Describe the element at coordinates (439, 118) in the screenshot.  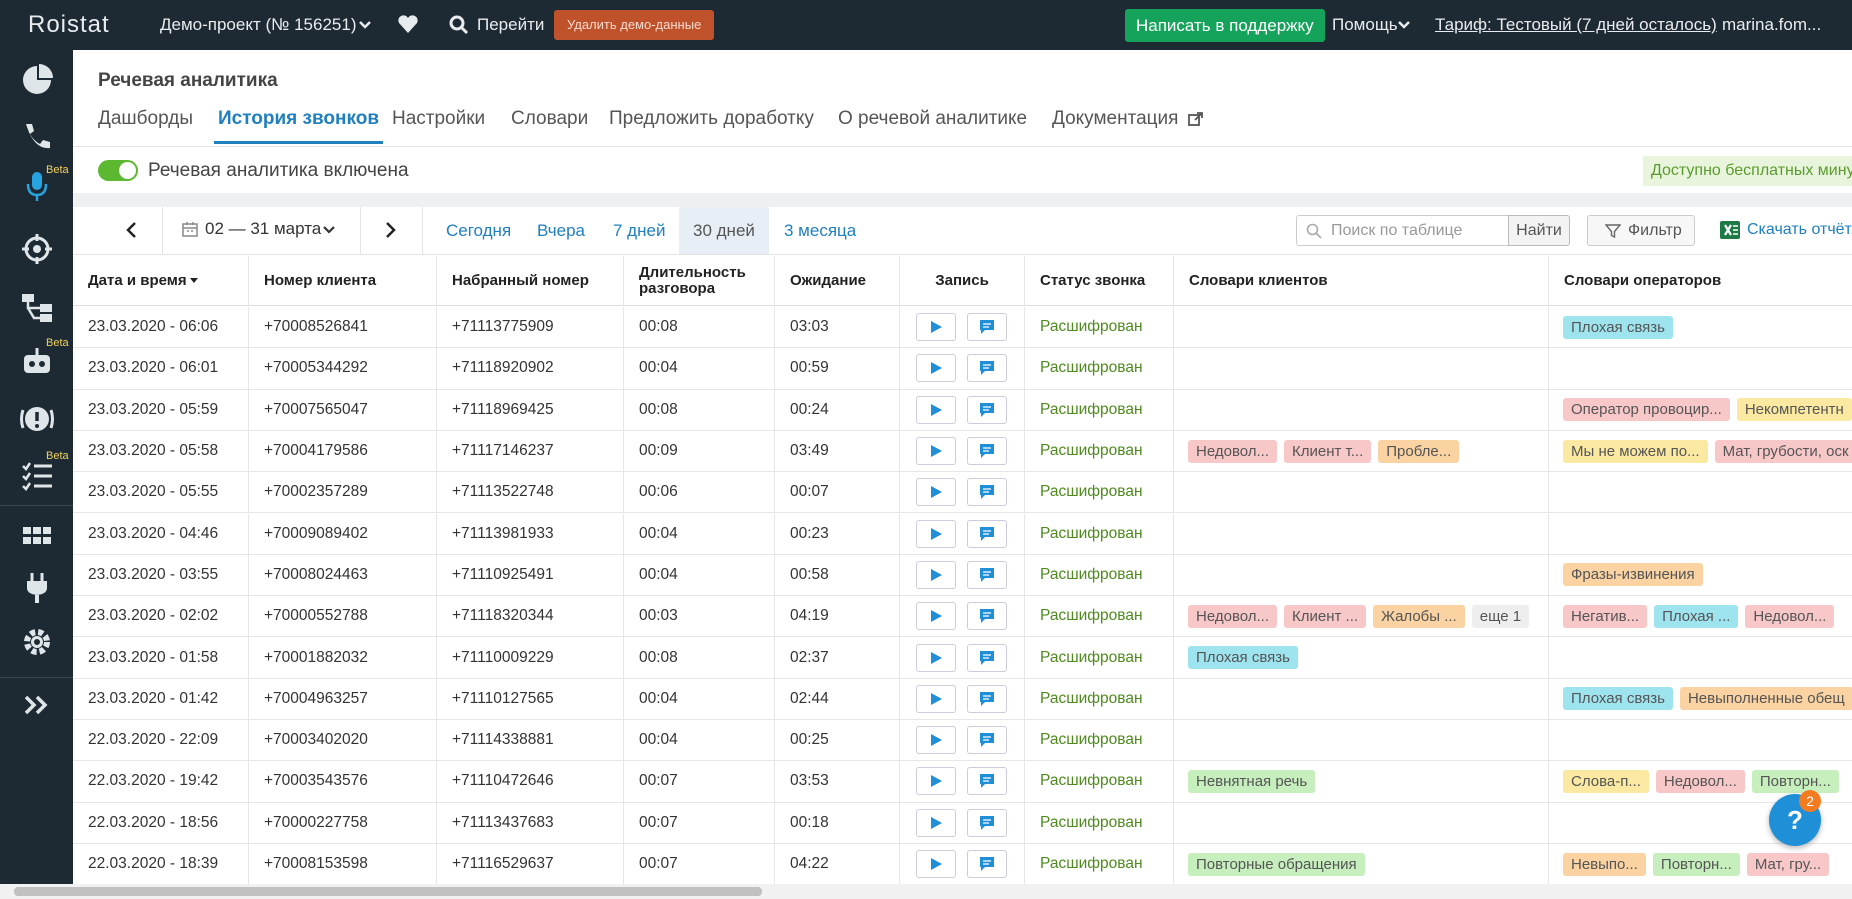
I see `tab: Настройки` at that location.